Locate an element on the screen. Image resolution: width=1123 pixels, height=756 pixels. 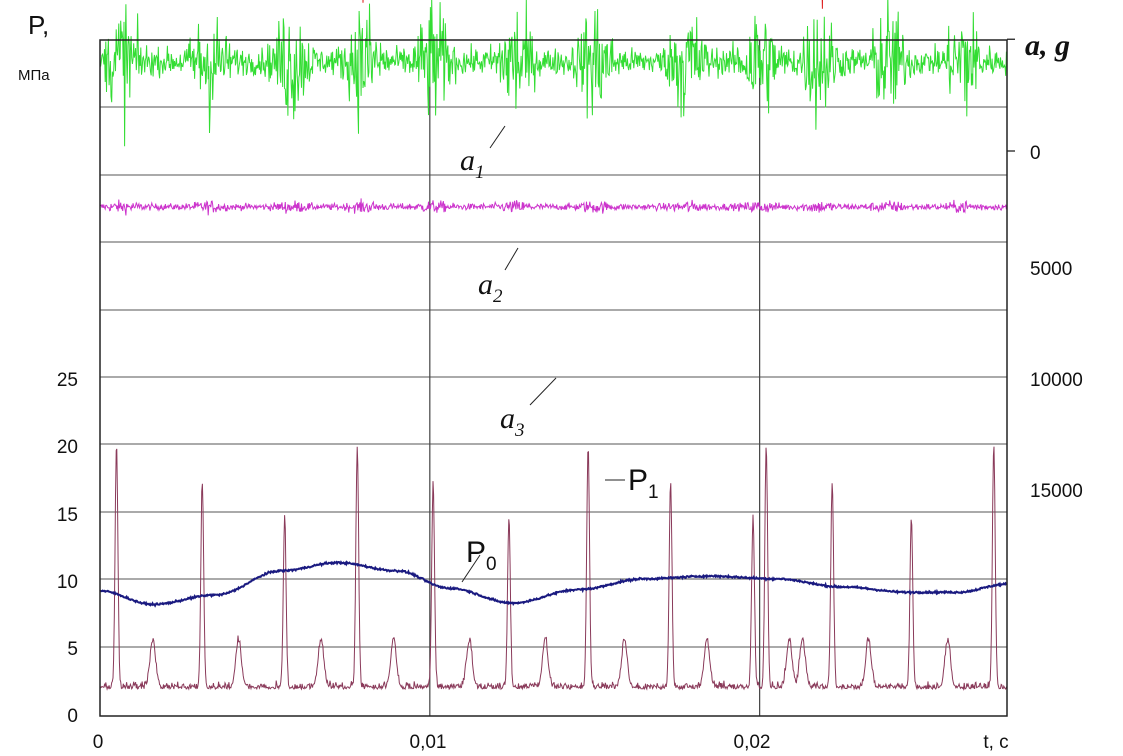
series-p0-line is located at coordinates (553, 584).